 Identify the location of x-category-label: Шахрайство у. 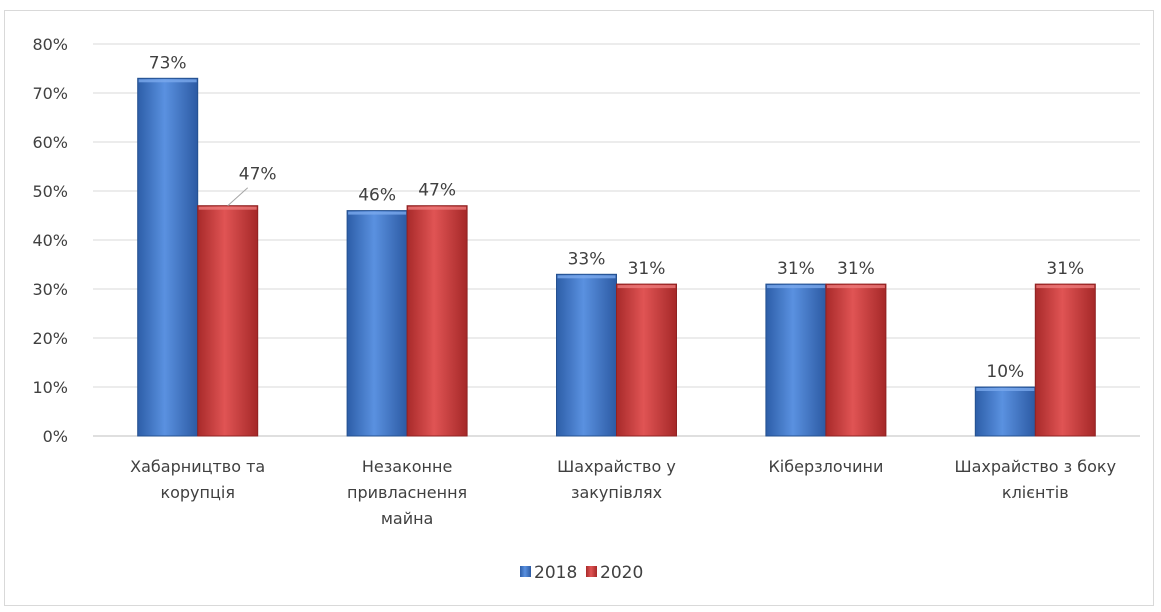
(616, 466).